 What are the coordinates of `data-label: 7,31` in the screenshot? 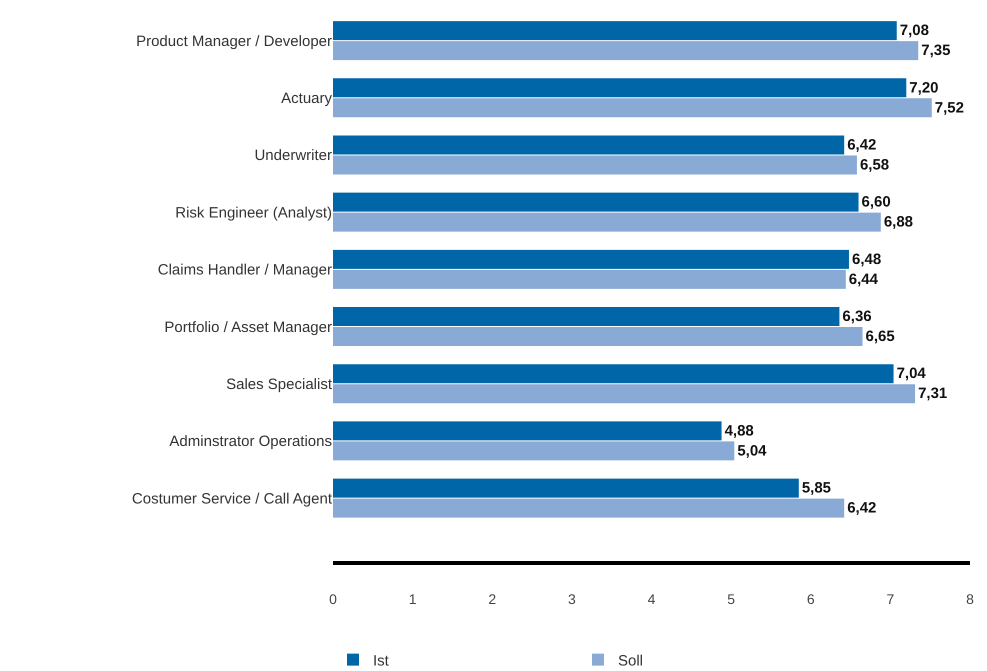 It's located at (933, 393).